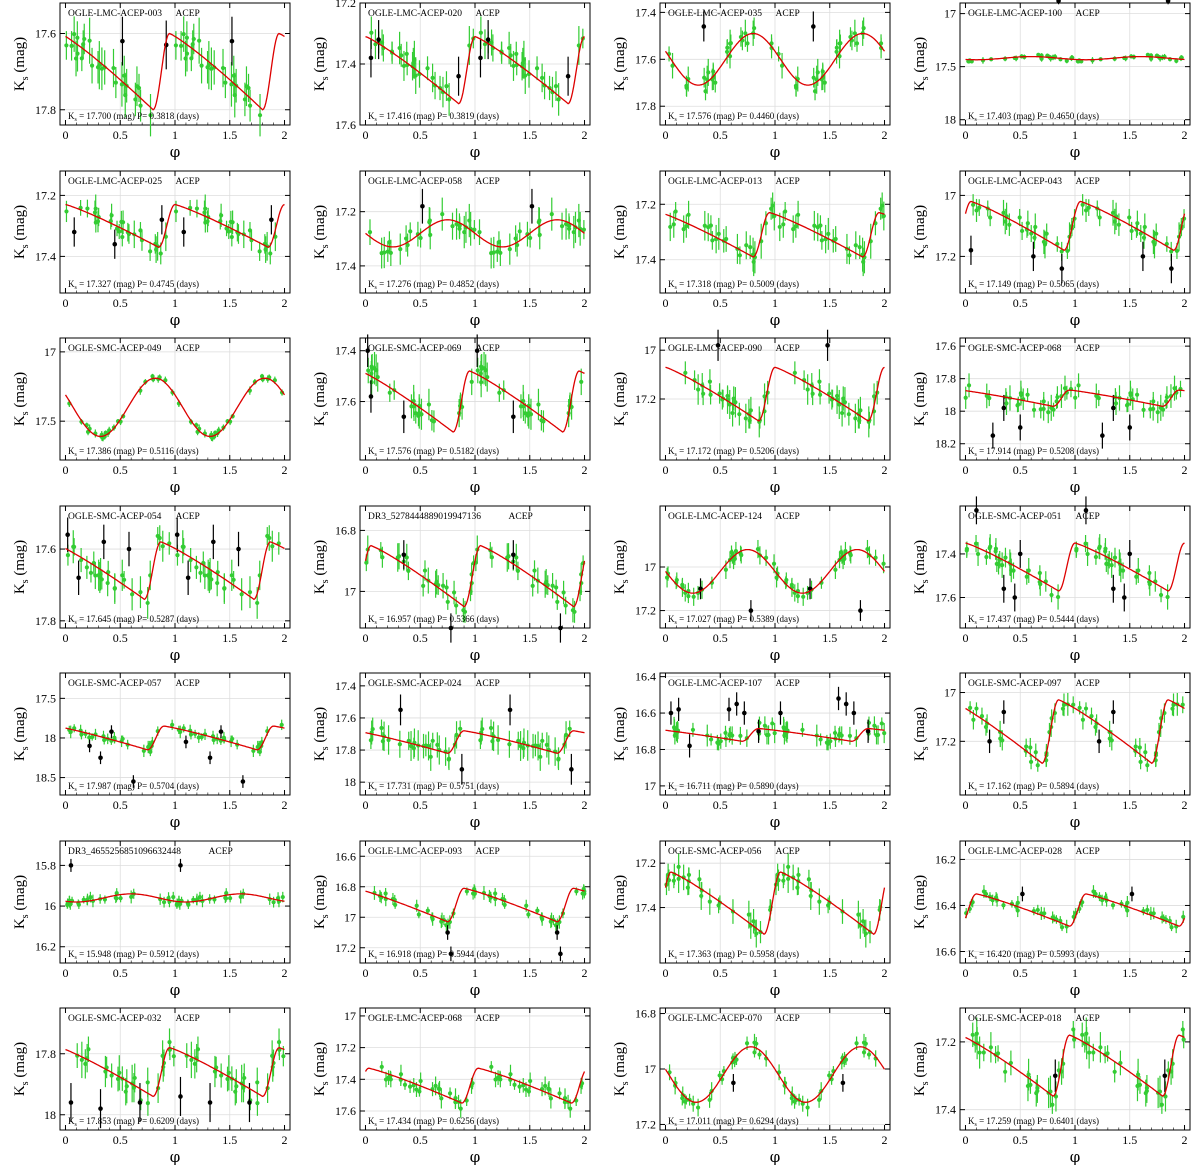 This screenshot has height=1175, width=1200. Describe the element at coordinates (221, 852) in the screenshot. I see `star-class: ACEP` at that location.